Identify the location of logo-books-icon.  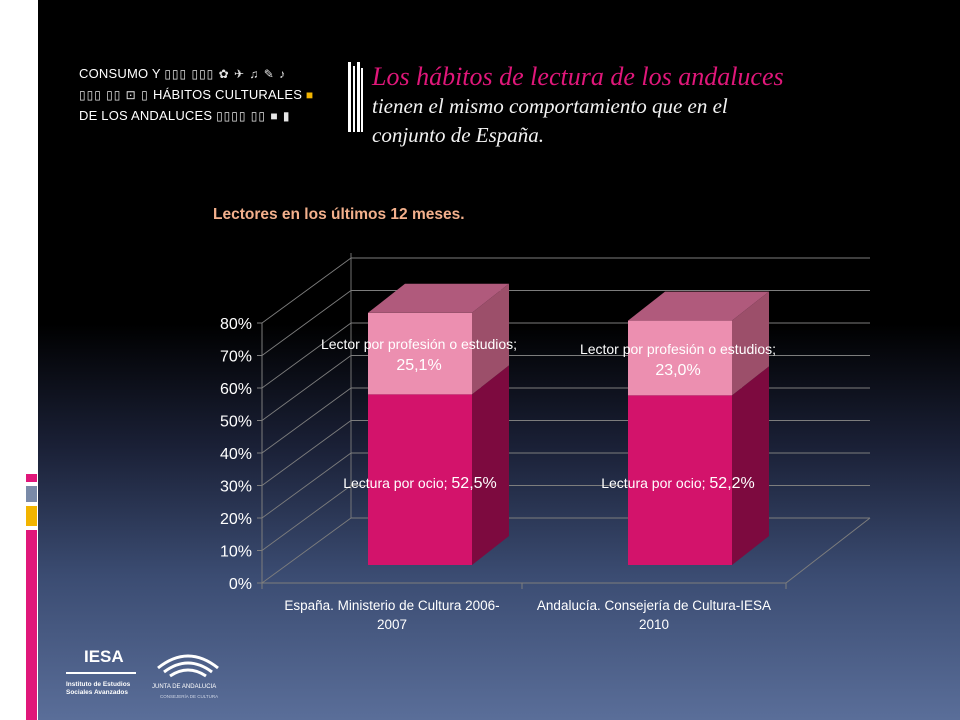
(355, 97).